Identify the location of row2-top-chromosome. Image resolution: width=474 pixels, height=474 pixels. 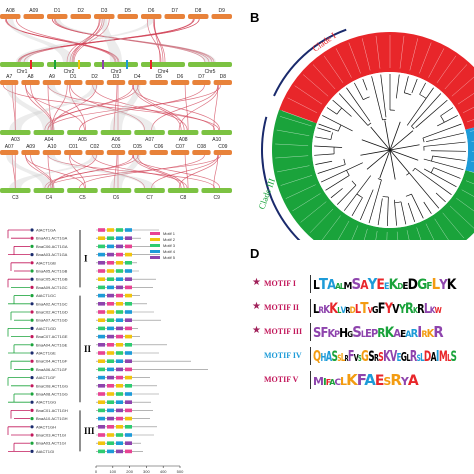
(73, 82).